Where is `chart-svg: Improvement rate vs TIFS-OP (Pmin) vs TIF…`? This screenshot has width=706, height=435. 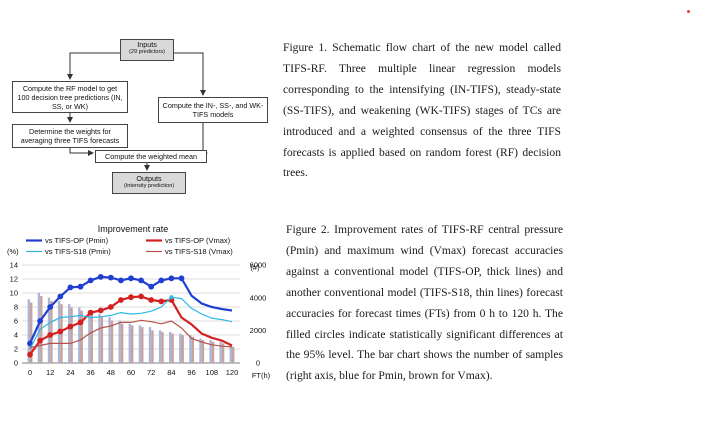 chart-svg: Improvement rate vs TIFS-OP (Pmin) vs TIF… is located at coordinates (139, 302).